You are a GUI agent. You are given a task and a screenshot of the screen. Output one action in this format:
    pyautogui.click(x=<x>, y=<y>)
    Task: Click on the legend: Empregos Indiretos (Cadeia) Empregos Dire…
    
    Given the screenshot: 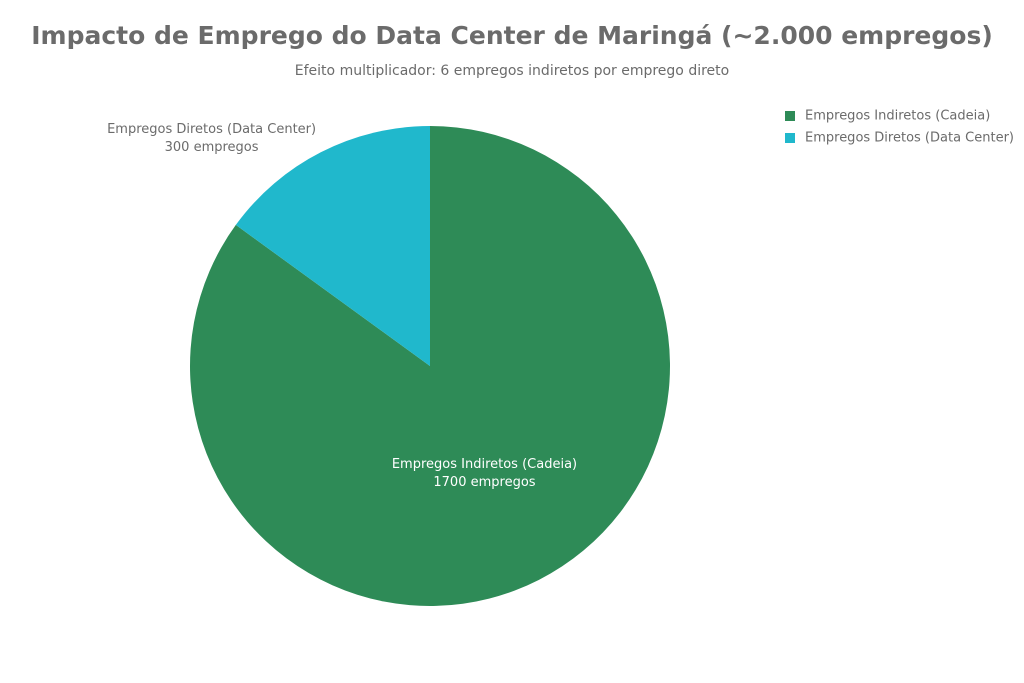 What is the action you would take?
    pyautogui.click(x=899, y=127)
    